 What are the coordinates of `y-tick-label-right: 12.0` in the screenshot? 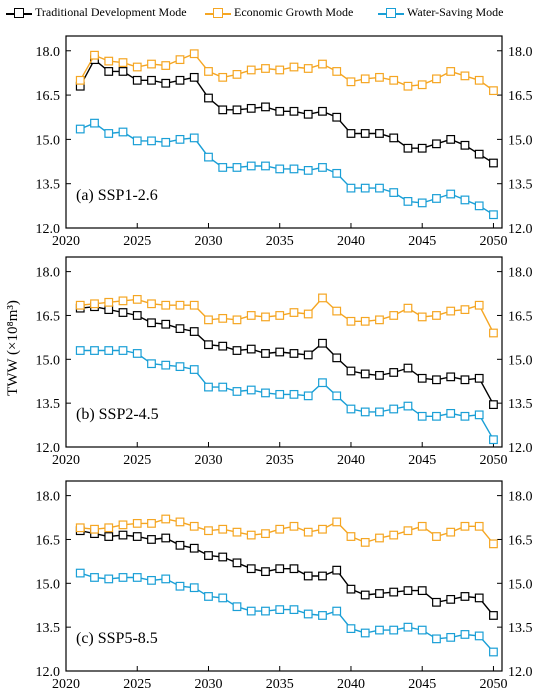 It's located at (520, 672).